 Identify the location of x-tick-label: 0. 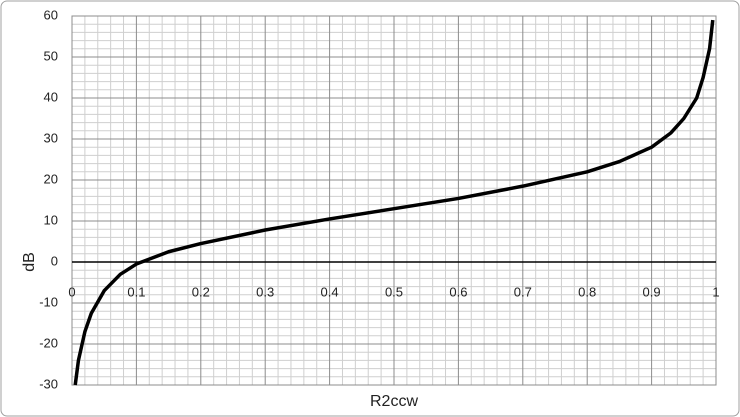
(71, 291).